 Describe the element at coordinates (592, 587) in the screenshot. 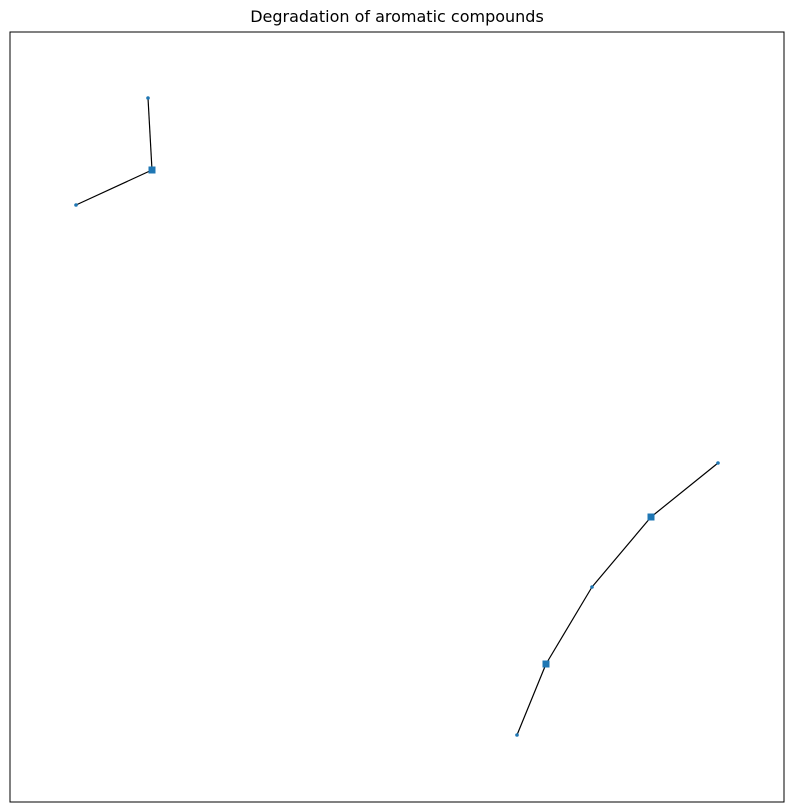

I see `node-dot-b3` at that location.